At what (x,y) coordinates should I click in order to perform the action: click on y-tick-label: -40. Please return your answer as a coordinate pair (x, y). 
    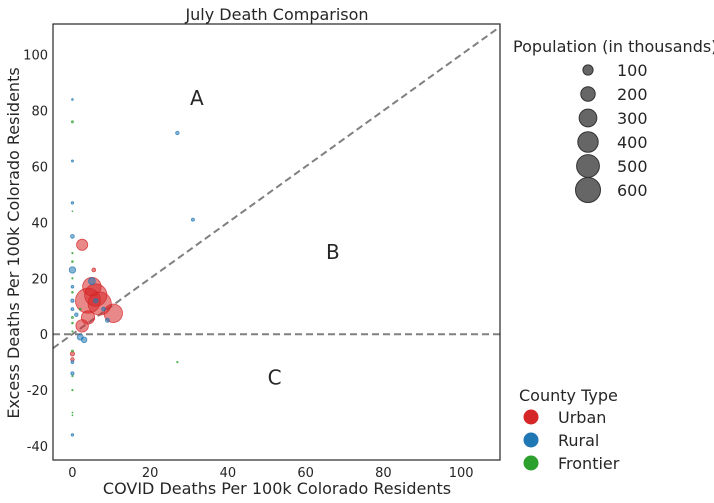
    Looking at the image, I should click on (37, 447).